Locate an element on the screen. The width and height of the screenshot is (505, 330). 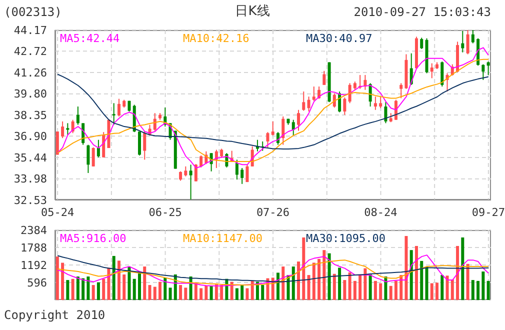
chart-title: 日K线 is located at coordinates (252, 11).